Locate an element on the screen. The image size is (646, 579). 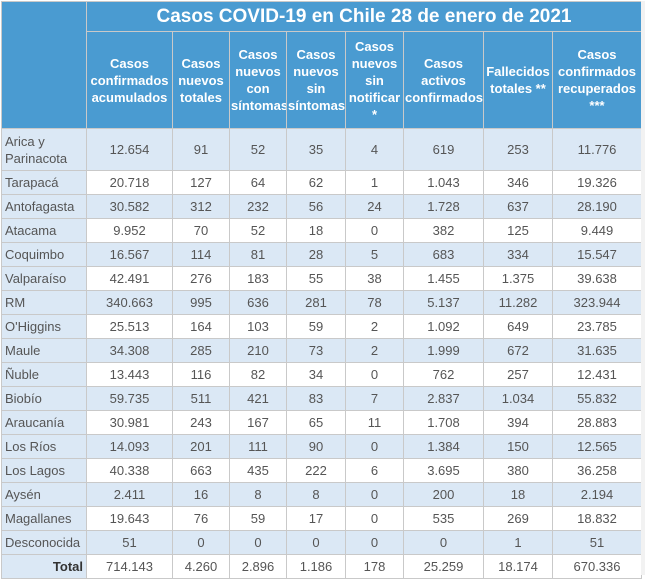
value-cell: 14.093 is located at coordinates (129, 446).